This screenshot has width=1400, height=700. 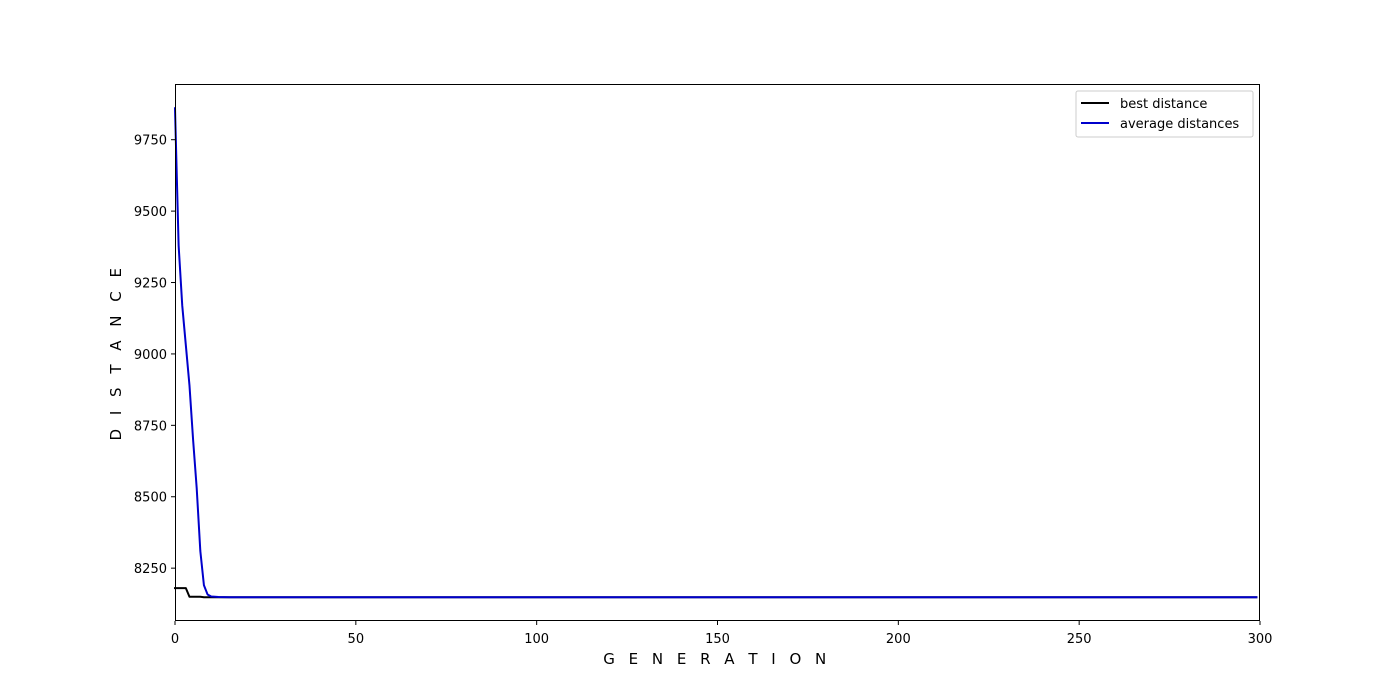 What do you see at coordinates (1179, 124) in the screenshot?
I see `legend-label-average-distances: average distances` at bounding box center [1179, 124].